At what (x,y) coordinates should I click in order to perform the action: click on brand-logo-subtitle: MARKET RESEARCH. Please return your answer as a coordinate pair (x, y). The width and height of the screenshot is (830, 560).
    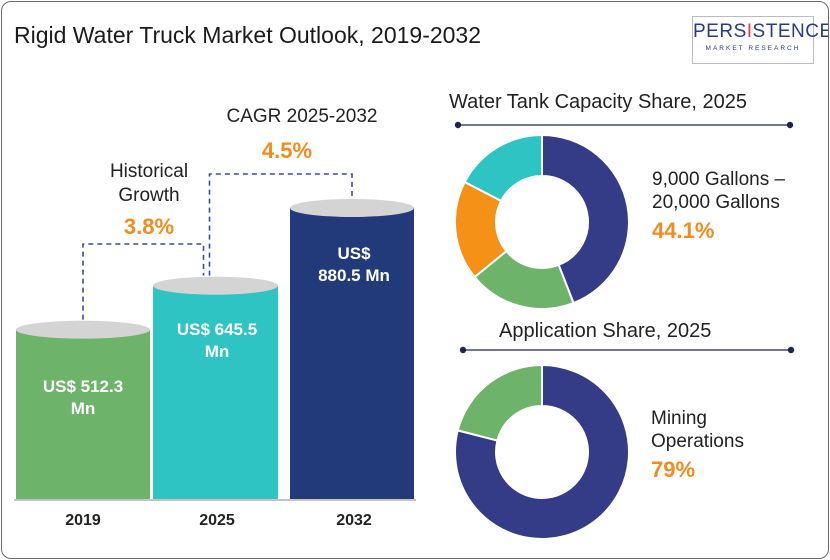
    Looking at the image, I should click on (753, 48).